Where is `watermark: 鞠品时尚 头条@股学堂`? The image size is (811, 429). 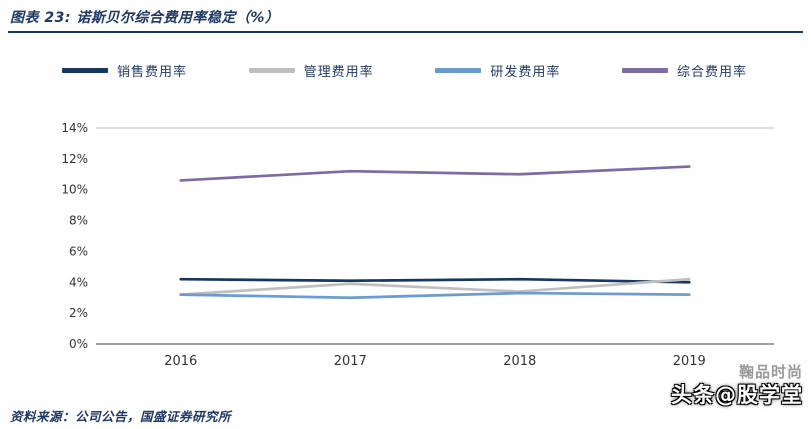 watermark: 鞠品时尚 头条@股学堂 is located at coordinates (737, 385).